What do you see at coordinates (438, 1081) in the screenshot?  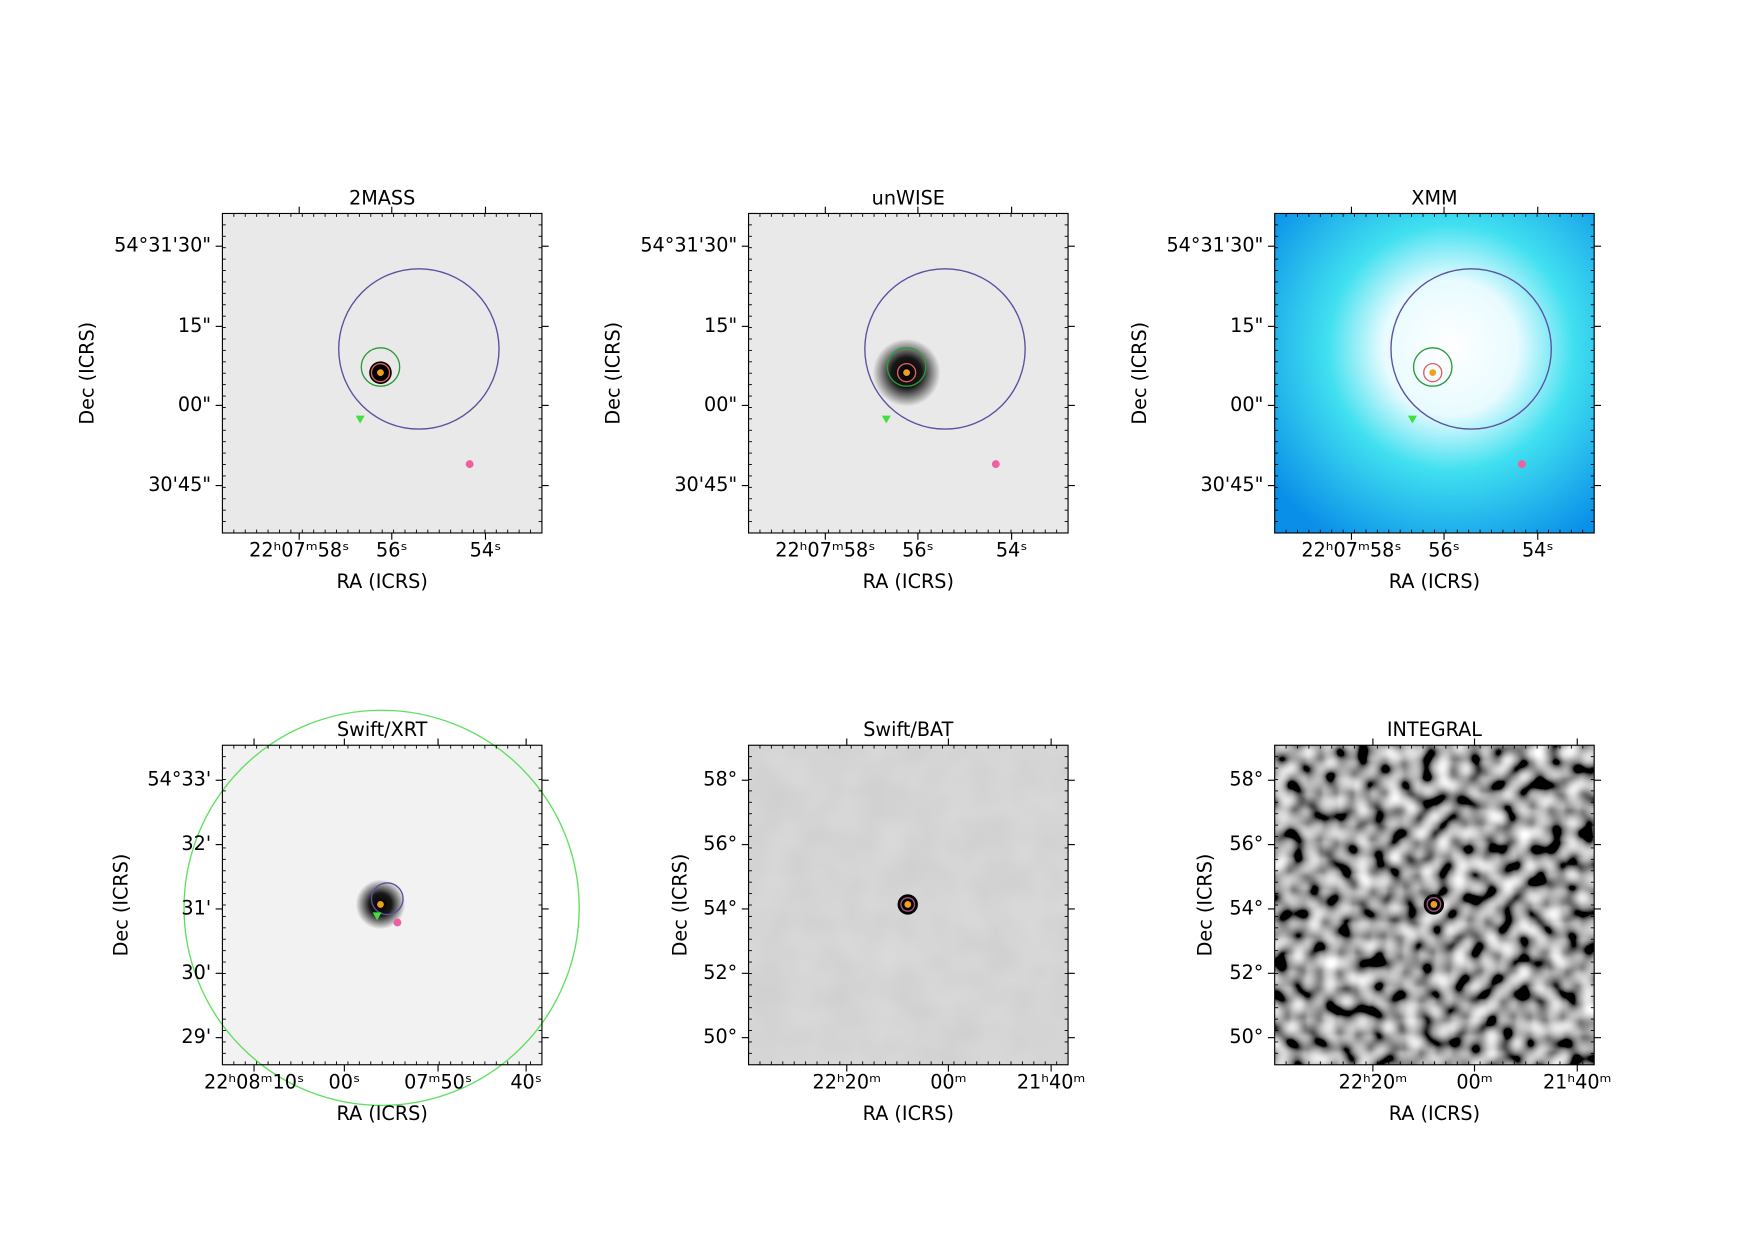 I see `x-tick-label: 07ᵐ50ˢ` at bounding box center [438, 1081].